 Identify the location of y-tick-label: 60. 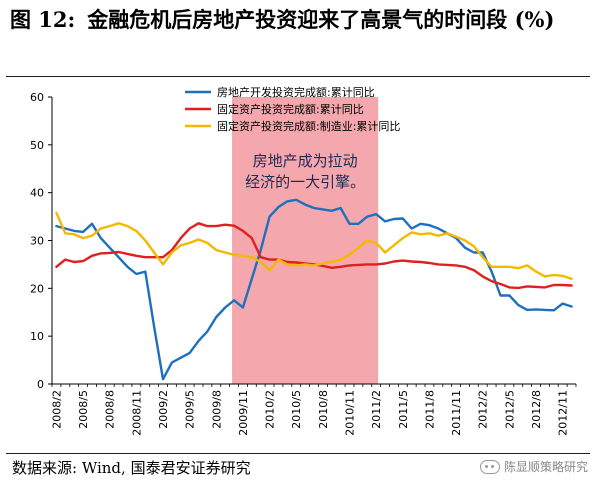
(37, 97).